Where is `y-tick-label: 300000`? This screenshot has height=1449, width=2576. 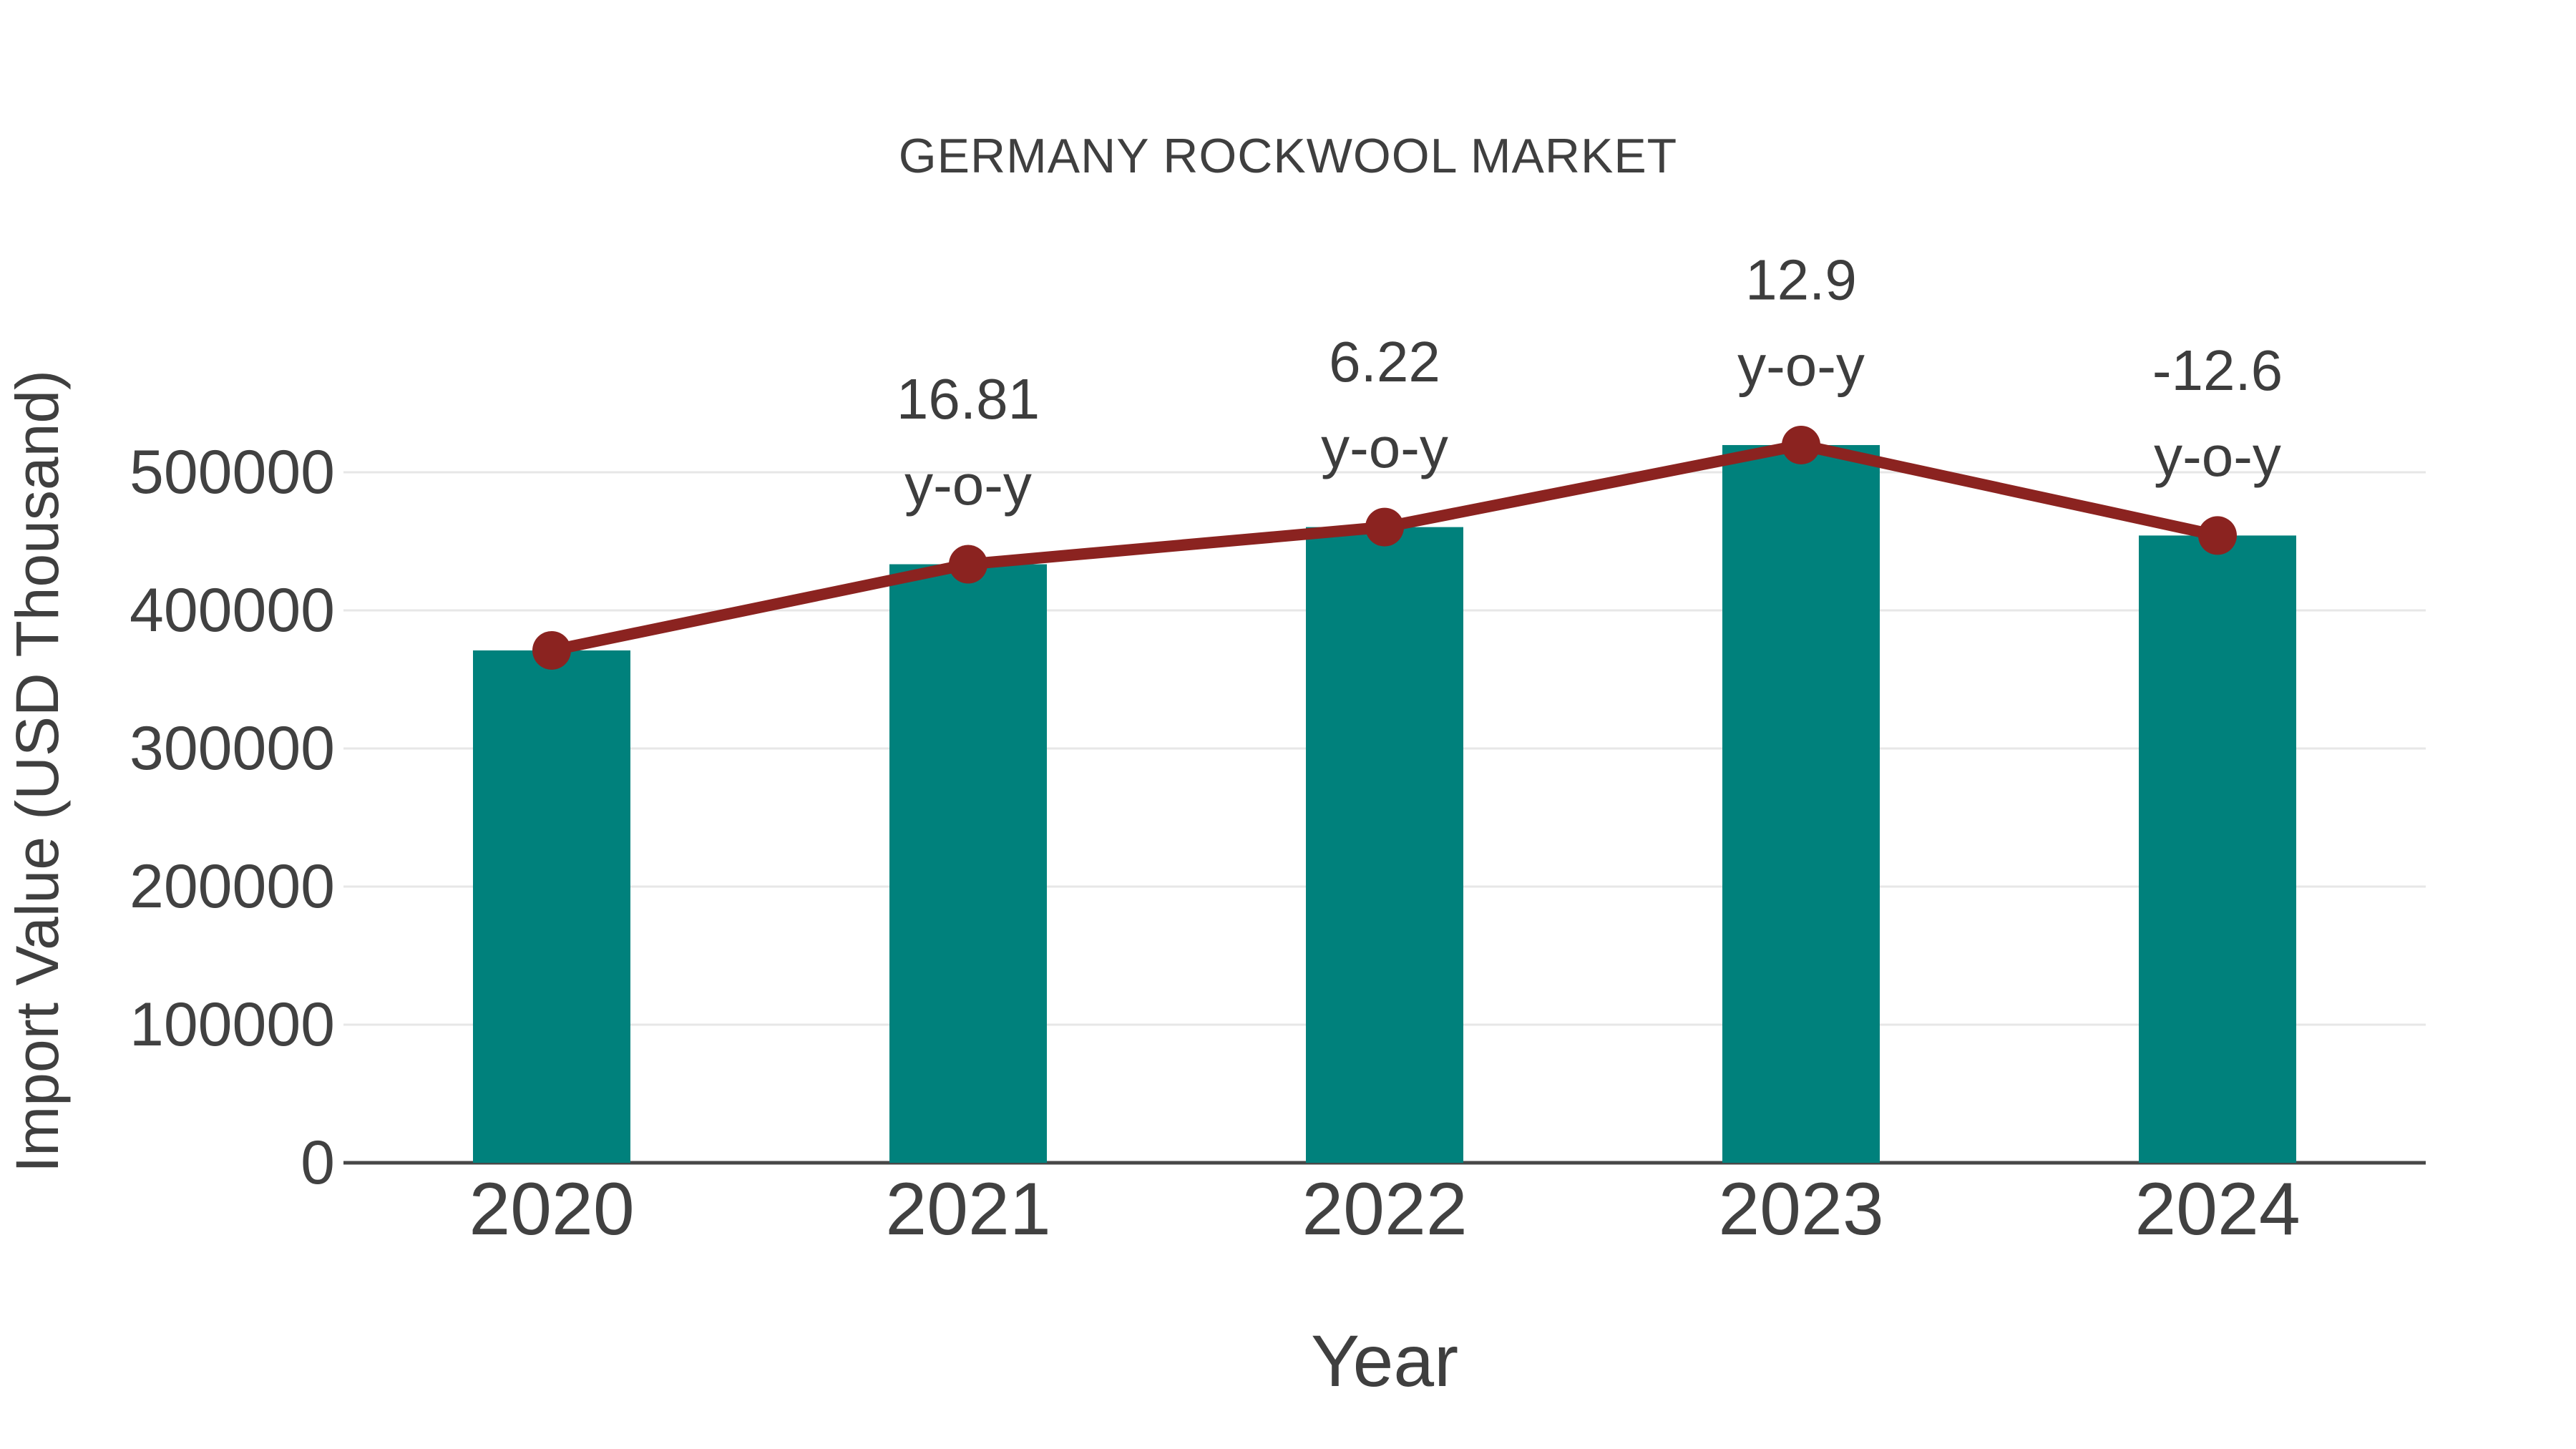
y-tick-label: 300000 is located at coordinates (232, 748).